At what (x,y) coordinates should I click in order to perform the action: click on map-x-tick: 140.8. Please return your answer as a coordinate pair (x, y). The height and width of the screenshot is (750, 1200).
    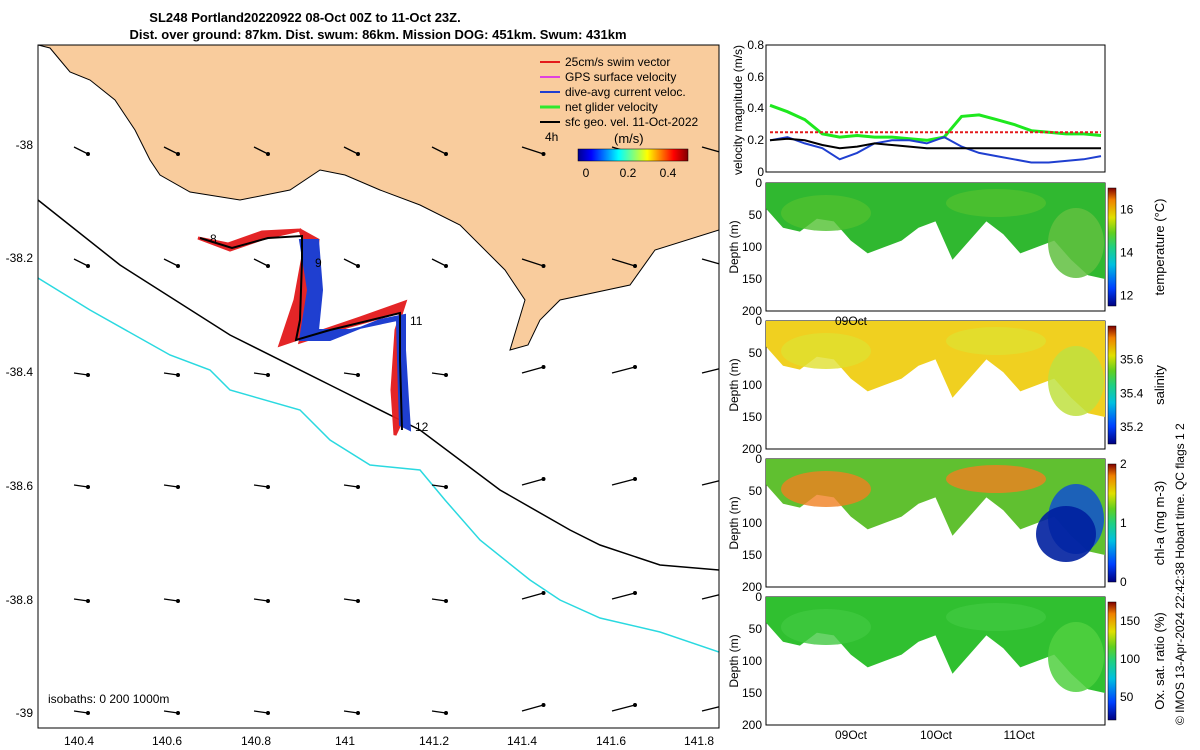
    Looking at the image, I should click on (256, 741).